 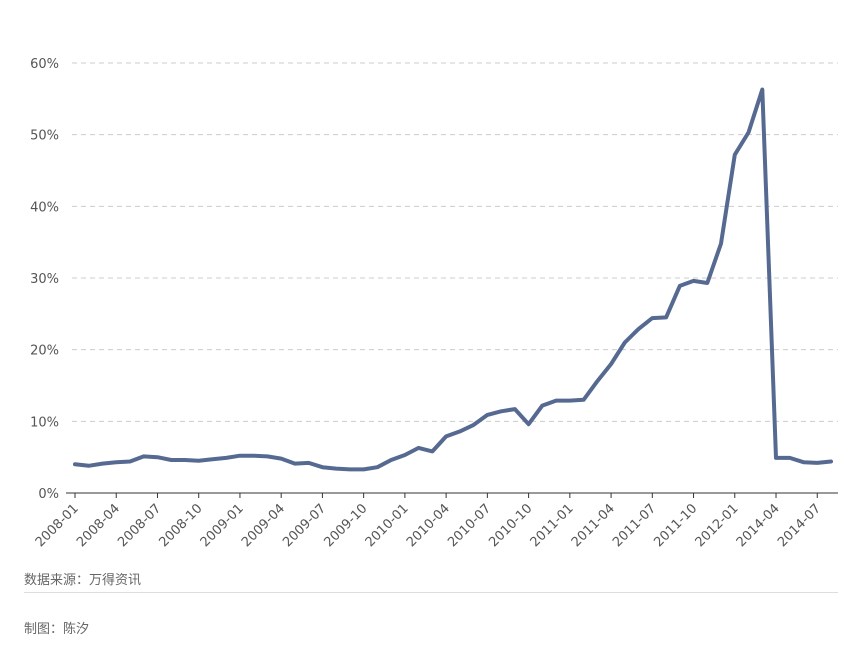 I want to click on y-tick-label: 20%, so click(x=44, y=351).